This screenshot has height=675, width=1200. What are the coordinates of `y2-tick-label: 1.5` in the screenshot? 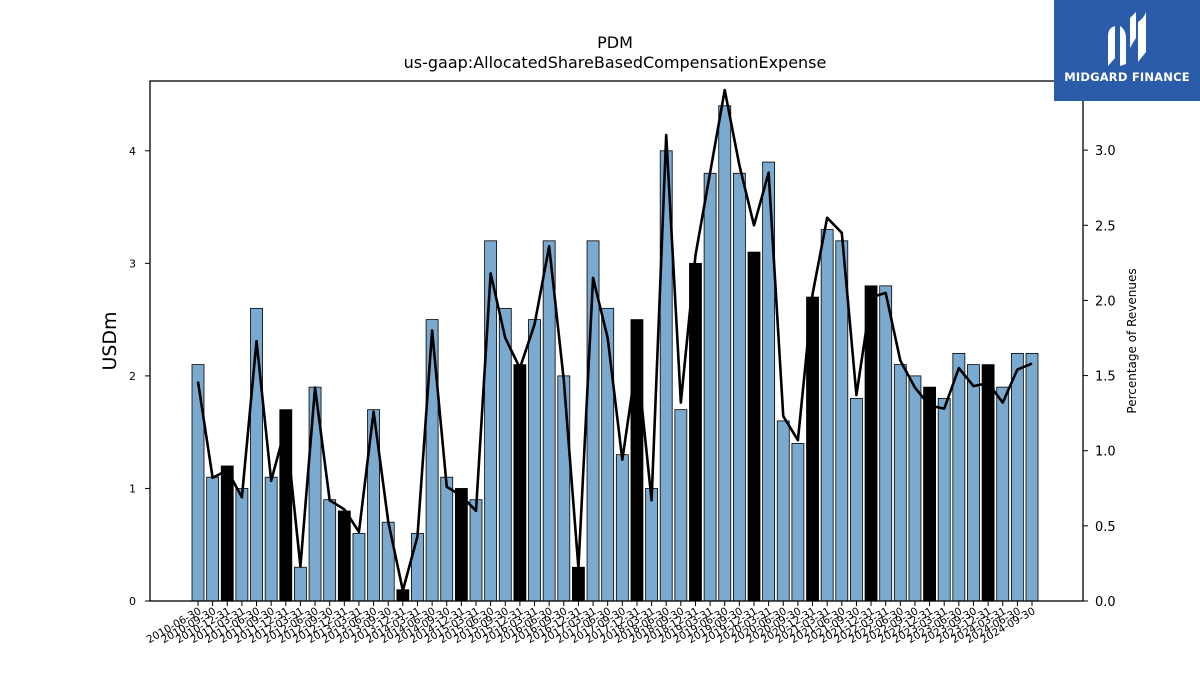 It's located at (1105, 377).